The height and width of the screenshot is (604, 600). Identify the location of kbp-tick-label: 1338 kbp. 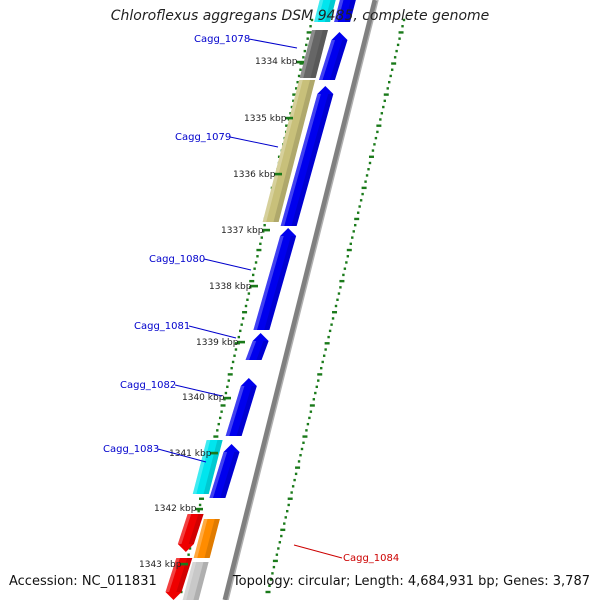
(230, 287).